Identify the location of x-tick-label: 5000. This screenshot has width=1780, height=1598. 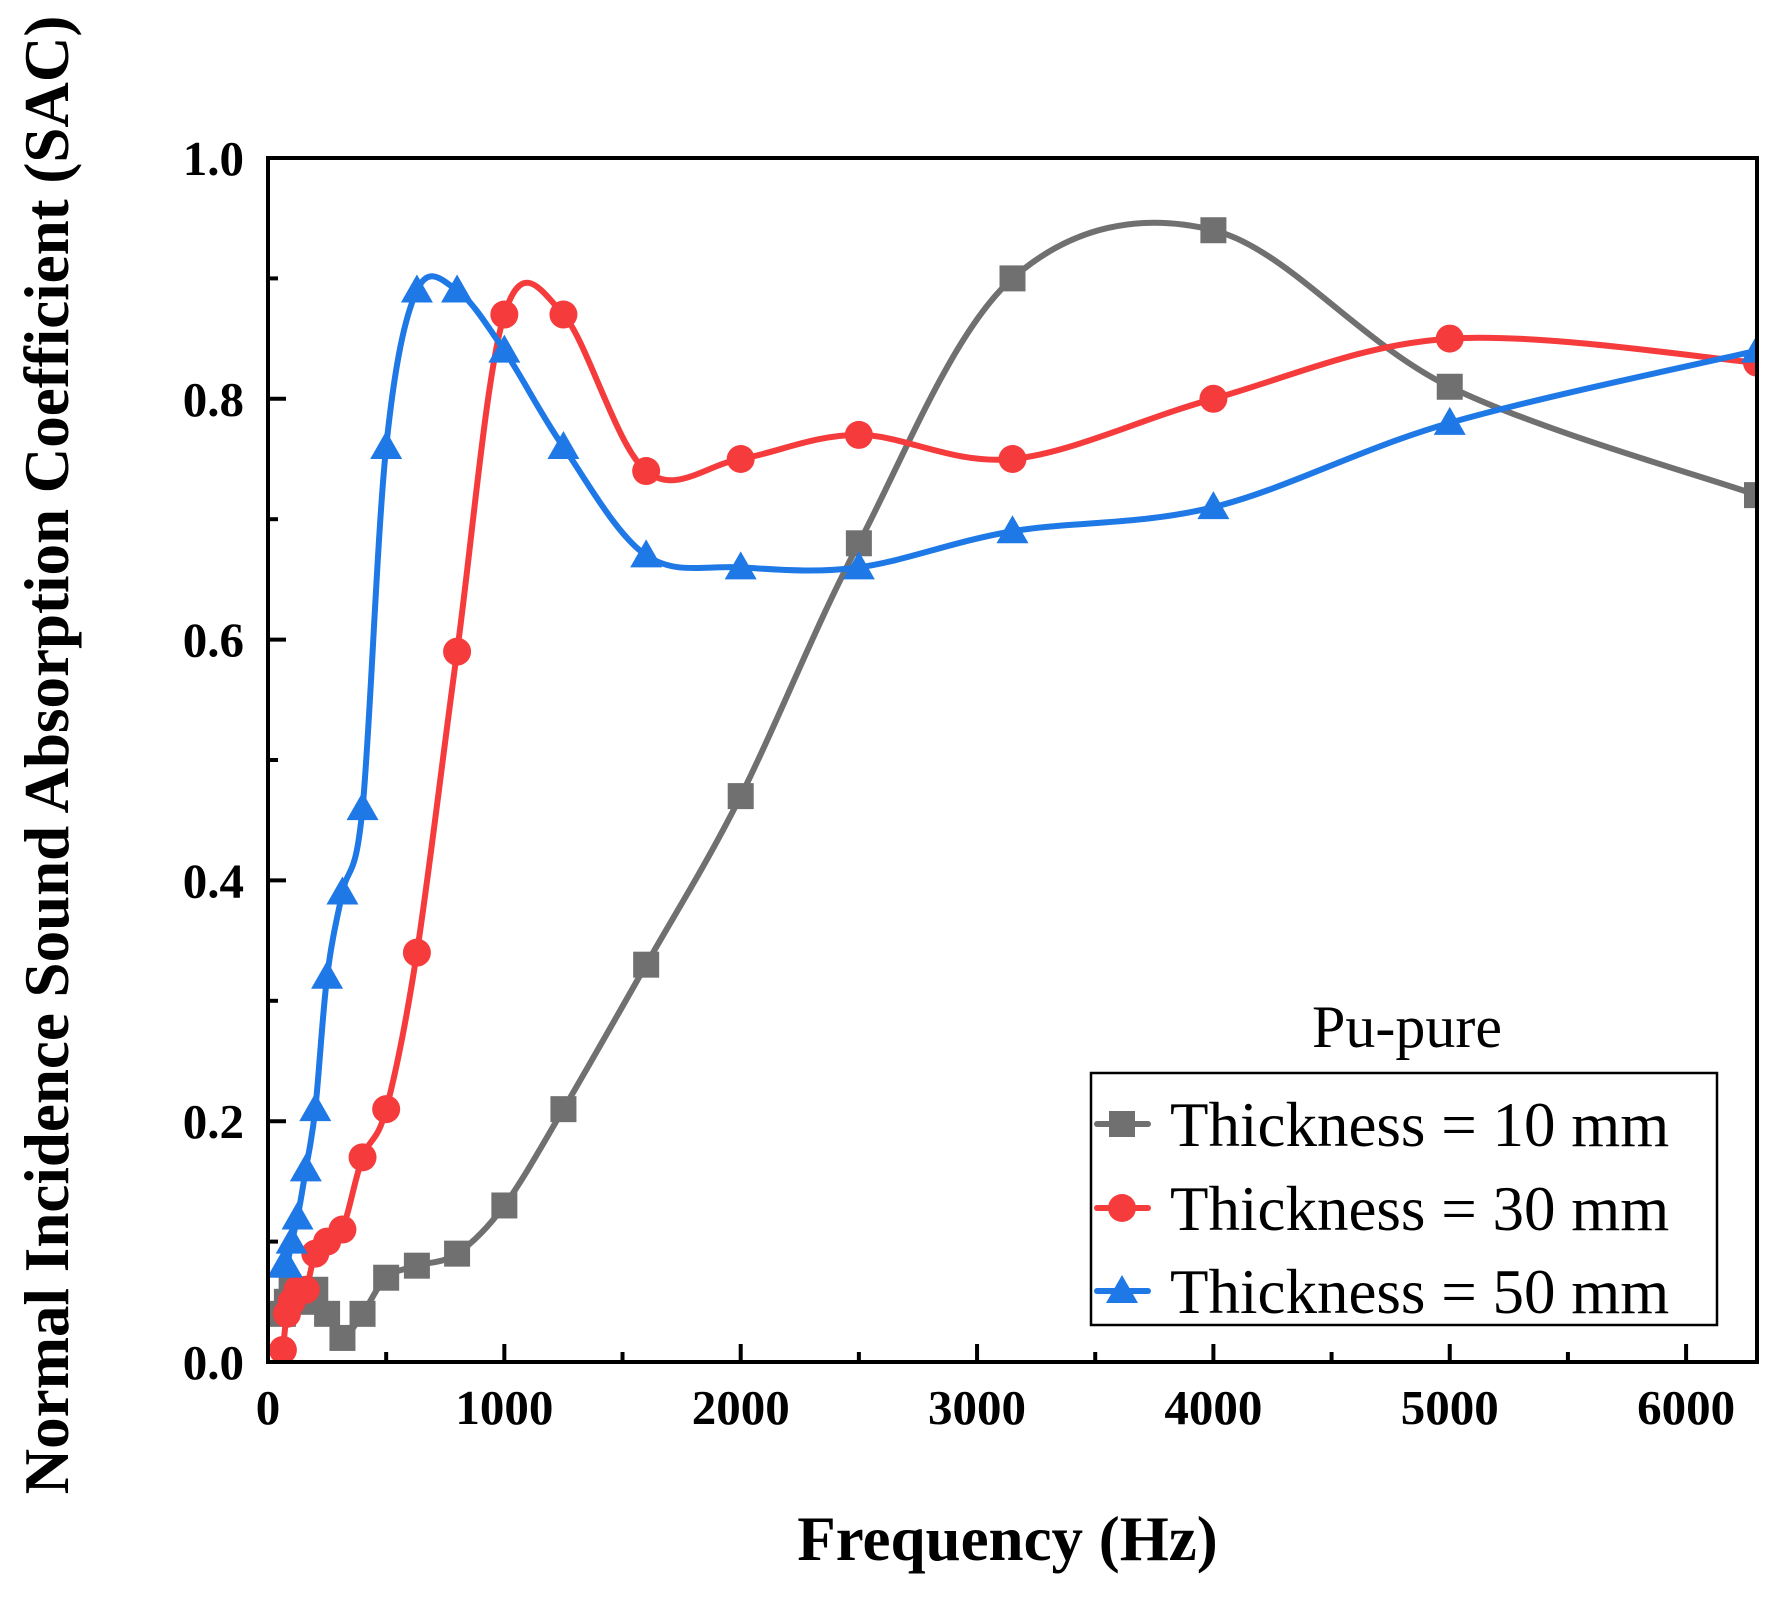
(1450, 1407).